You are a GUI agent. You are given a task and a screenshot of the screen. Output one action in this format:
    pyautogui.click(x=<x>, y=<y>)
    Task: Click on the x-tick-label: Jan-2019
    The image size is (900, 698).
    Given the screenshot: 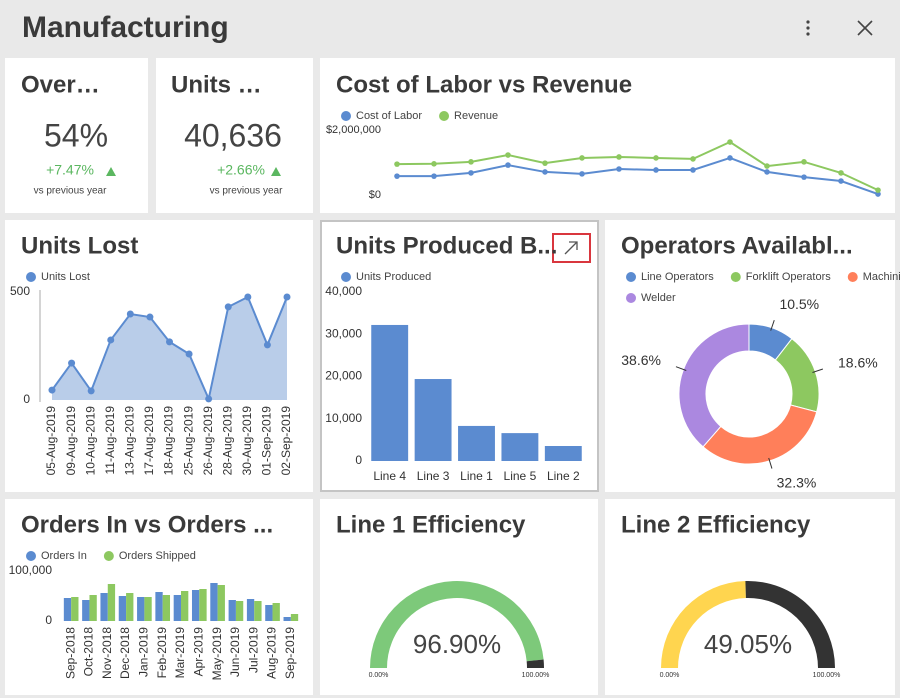 What is the action you would take?
    pyautogui.click(x=144, y=652)
    